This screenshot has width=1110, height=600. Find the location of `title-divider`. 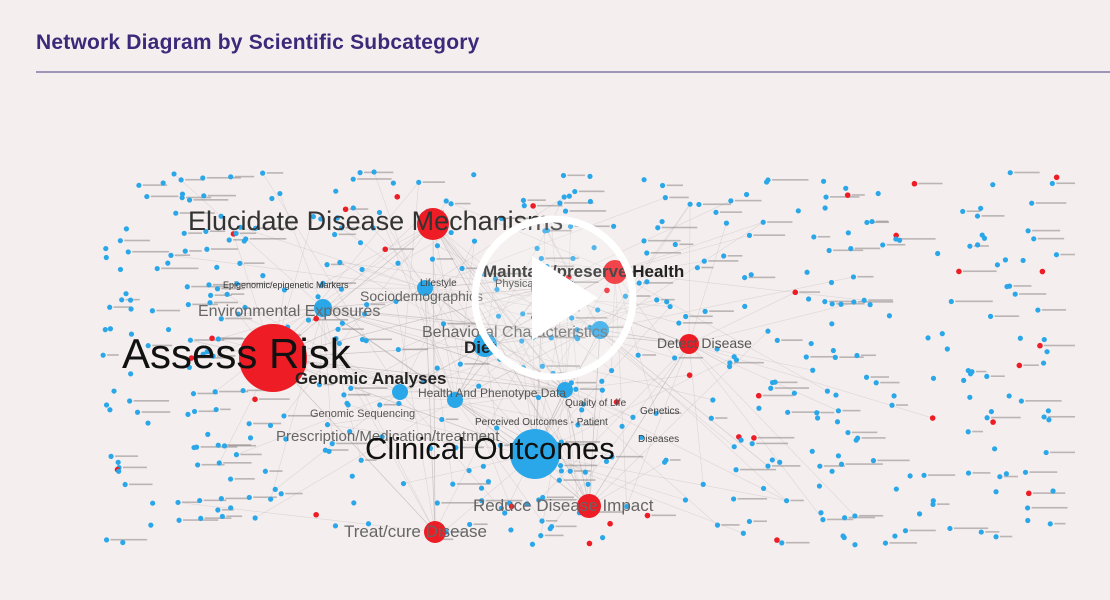

title-divider is located at coordinates (573, 72).